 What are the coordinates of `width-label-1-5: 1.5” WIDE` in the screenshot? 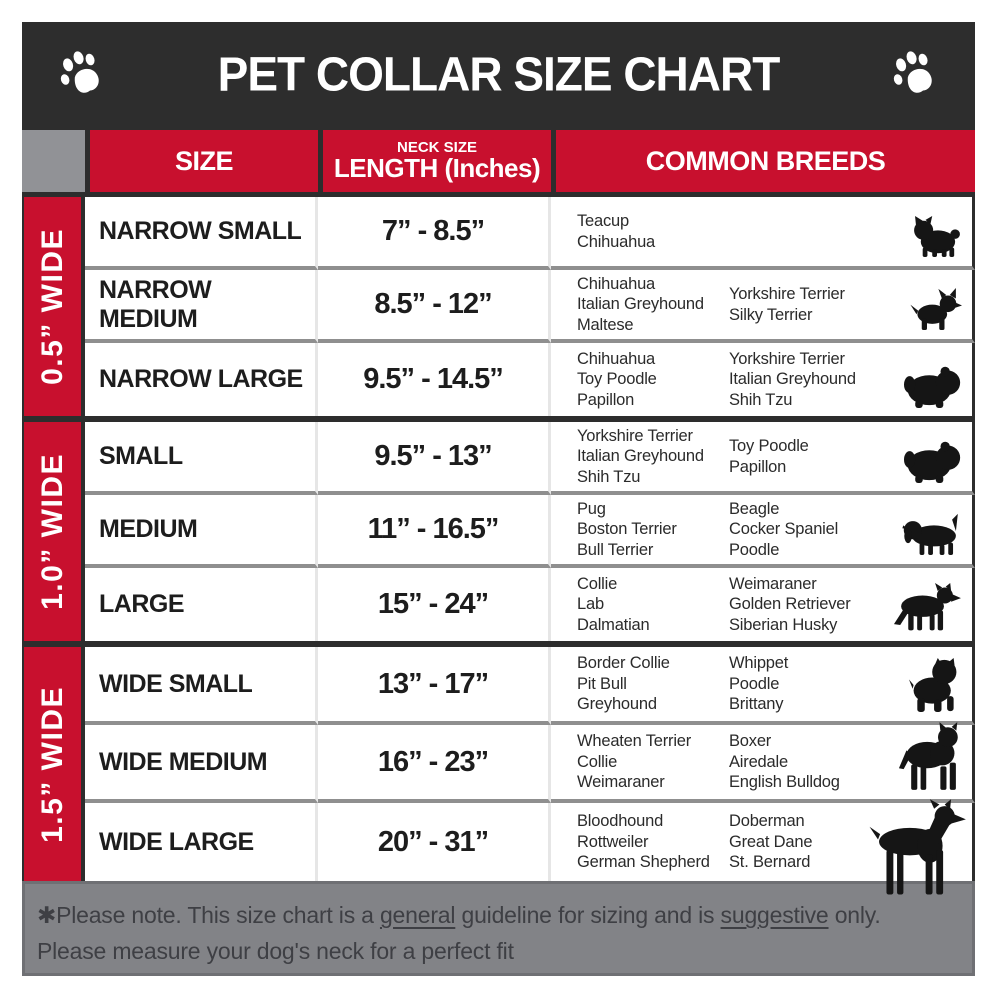 It's located at (53, 764).